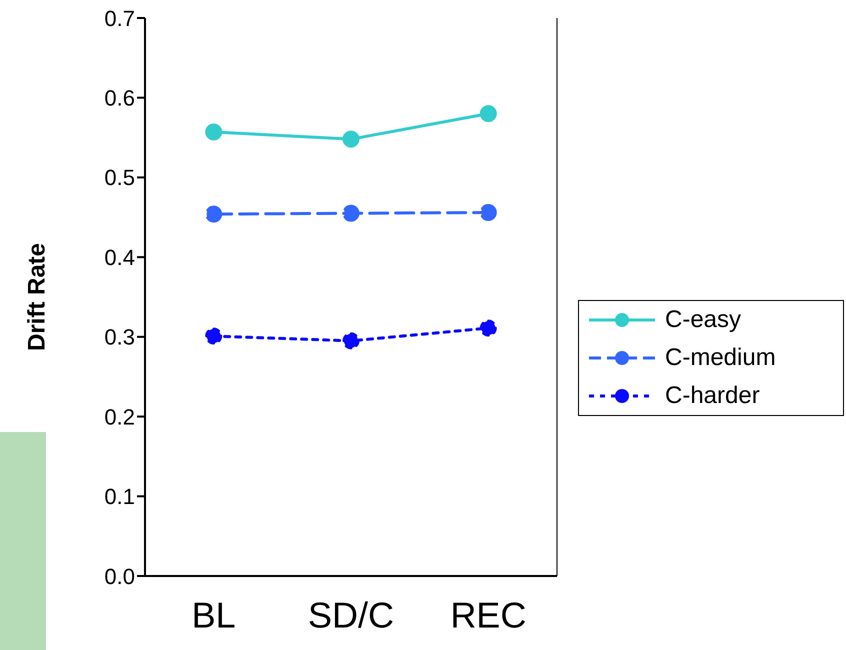 The image size is (846, 650). What do you see at coordinates (119, 417) in the screenshot?
I see `y-tick-label: 0.2` at bounding box center [119, 417].